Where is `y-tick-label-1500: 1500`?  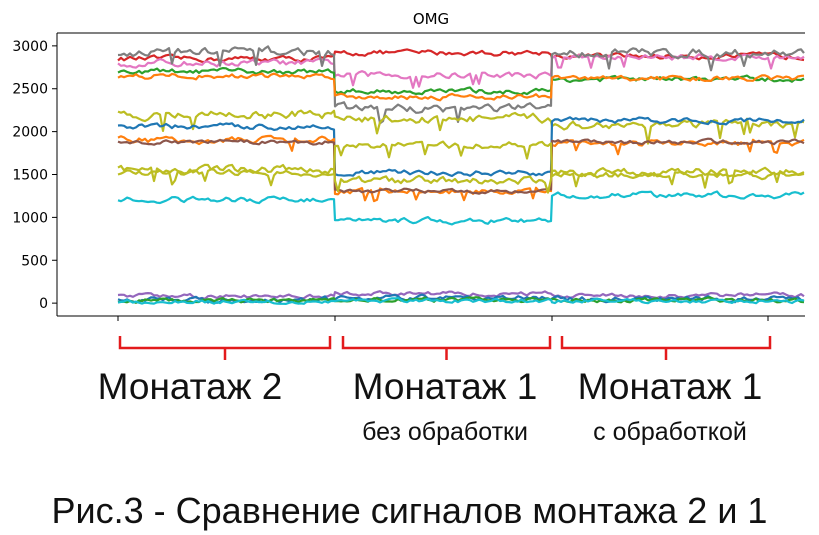 y-tick-label-1500: 1500 is located at coordinates (30, 176).